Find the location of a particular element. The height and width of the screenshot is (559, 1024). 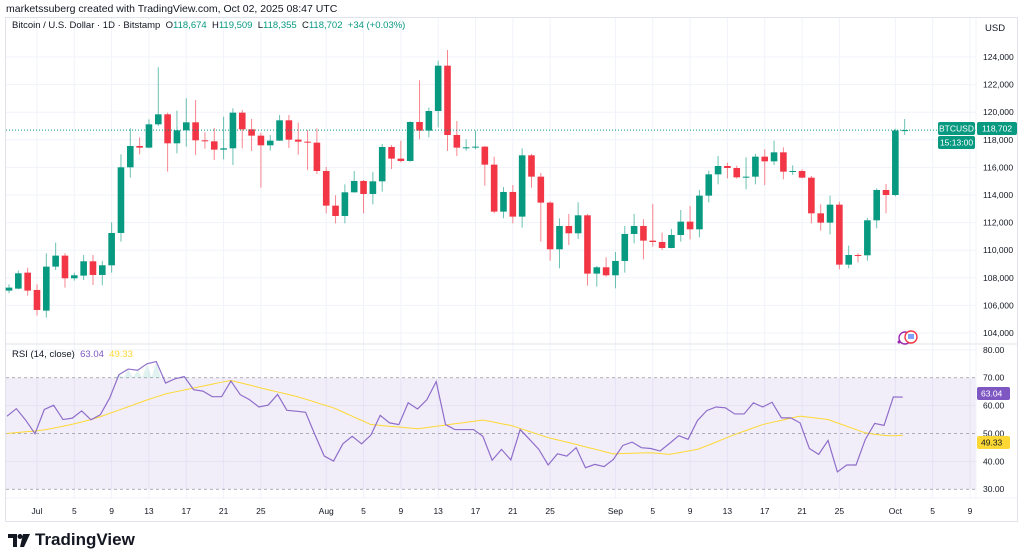

bar-countdown: 15:13:00 is located at coordinates (956, 143).